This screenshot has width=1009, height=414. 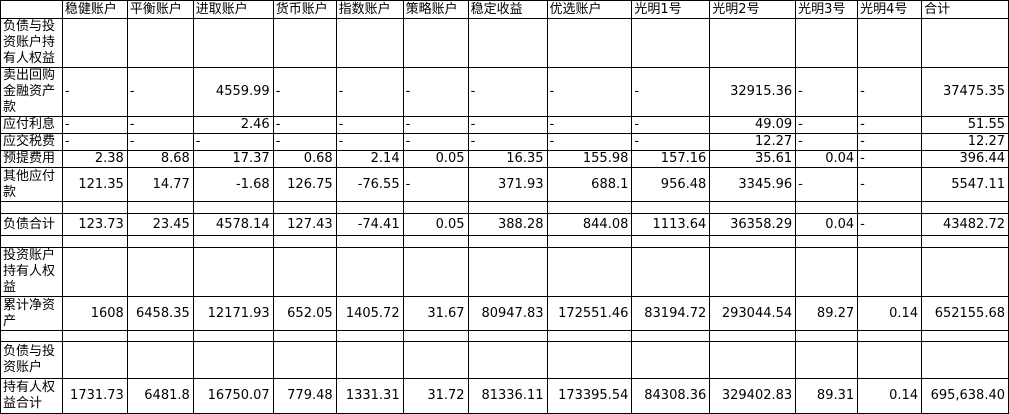 I want to click on table-cell: 23.45, so click(x=160, y=224).